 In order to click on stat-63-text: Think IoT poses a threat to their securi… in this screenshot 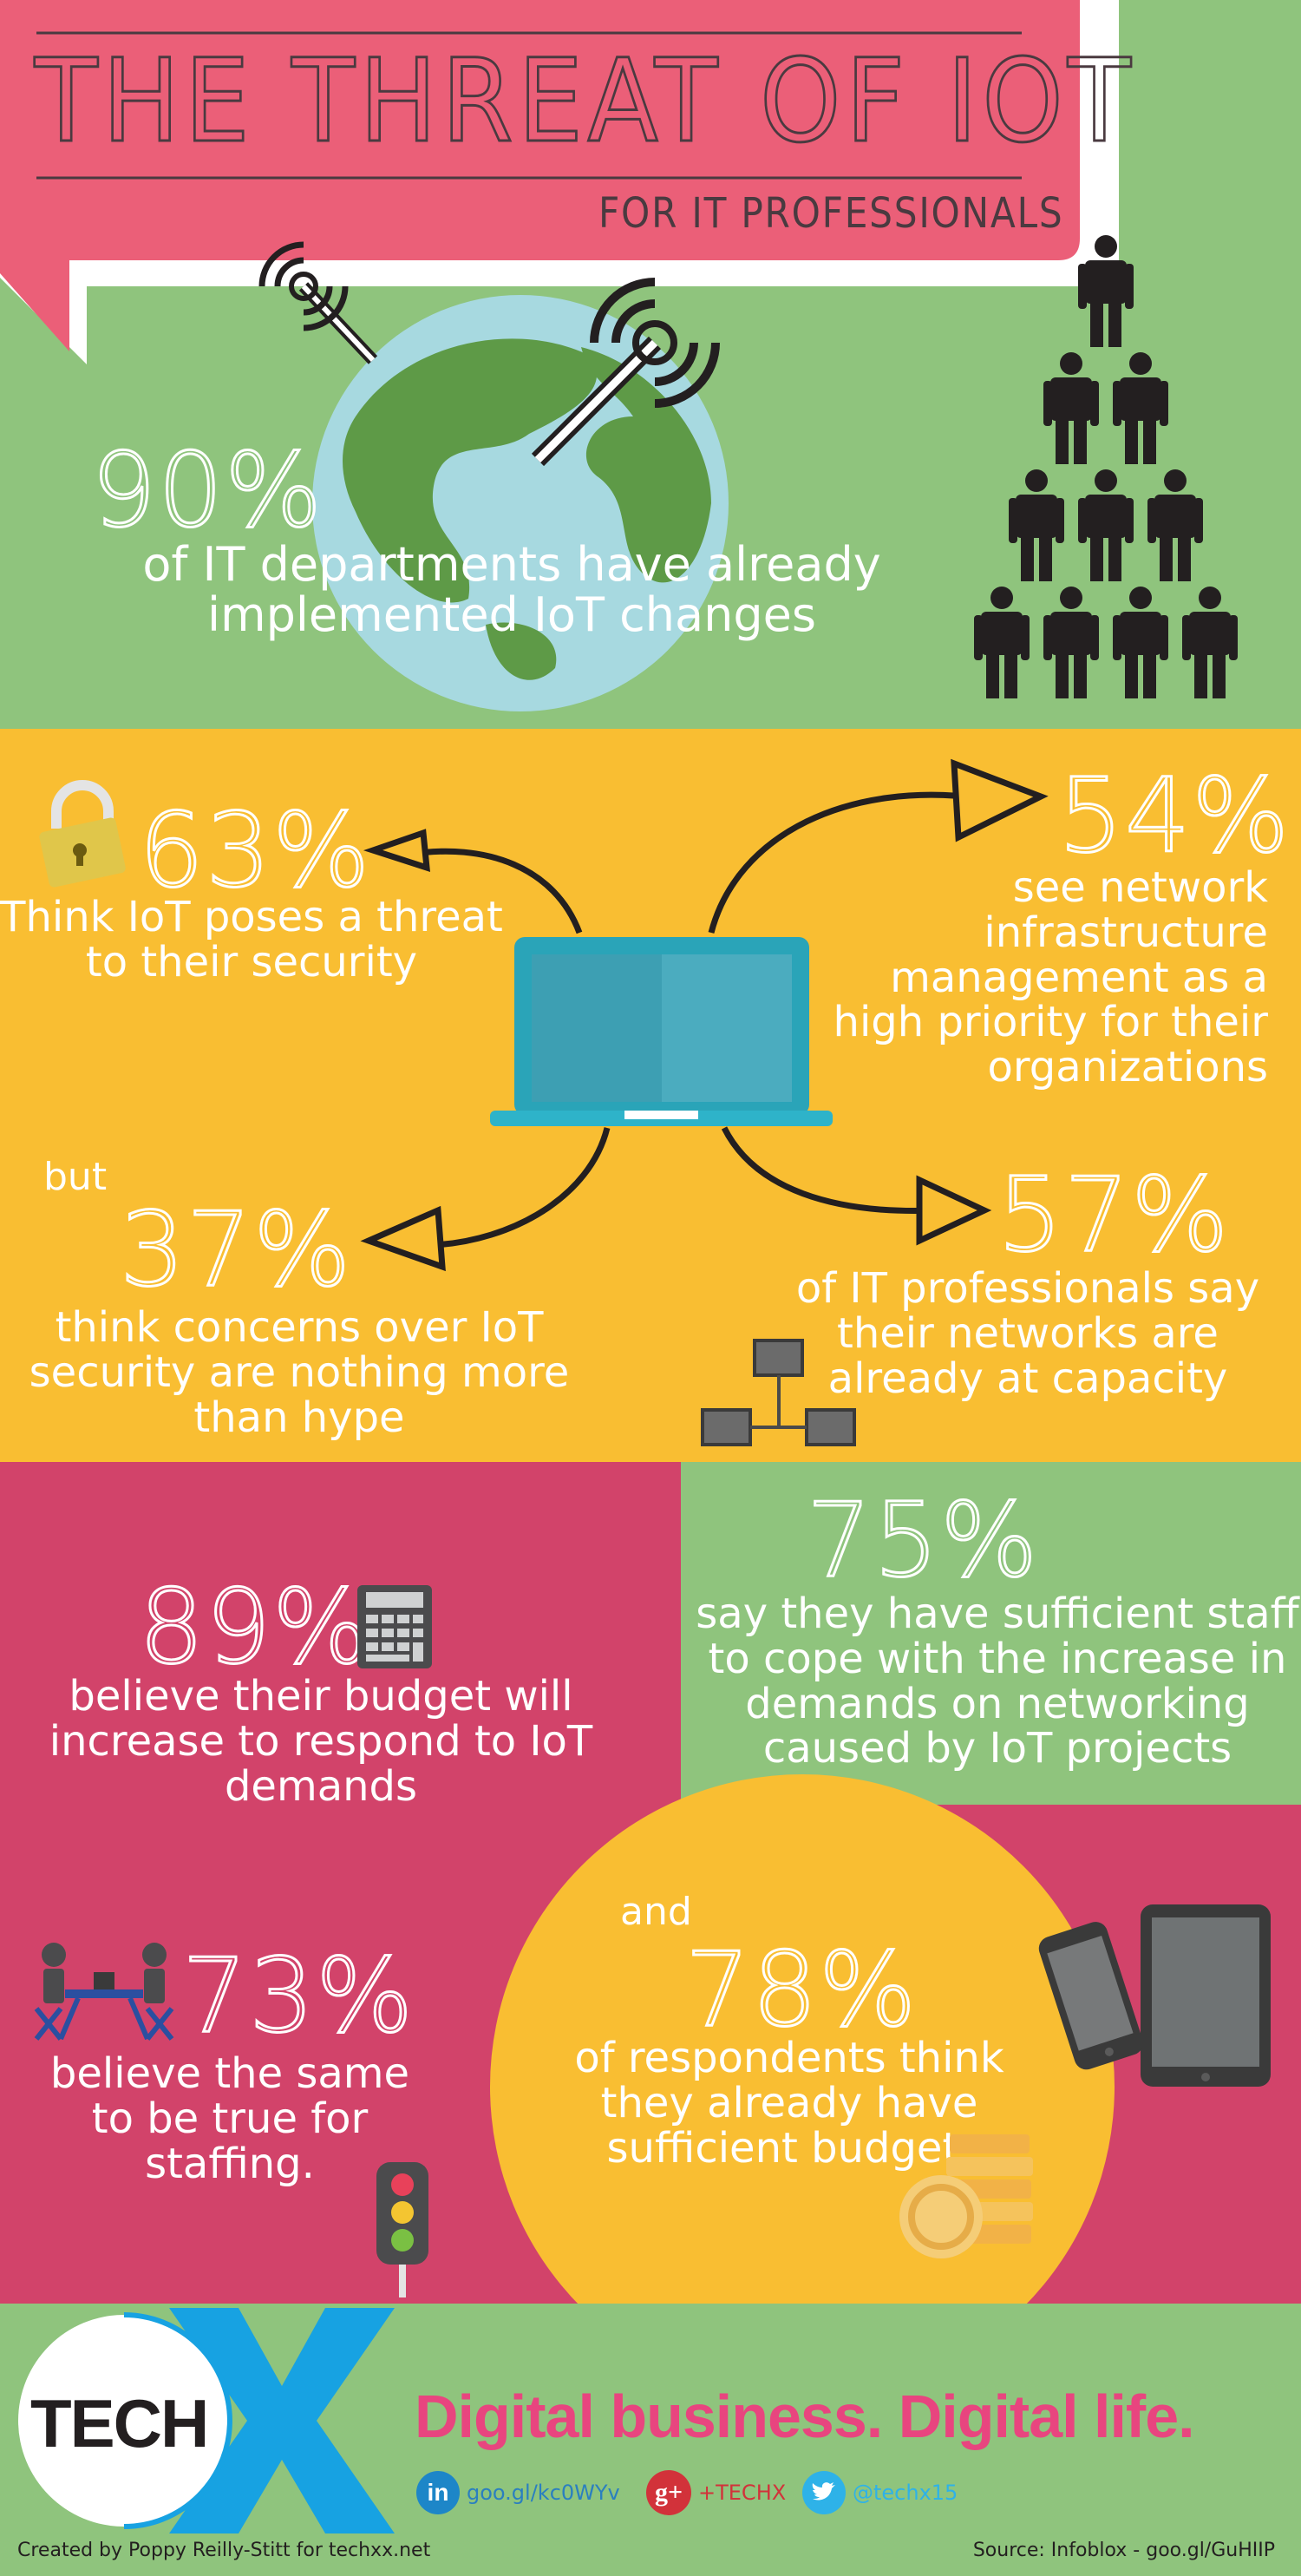, I will do `click(251, 939)`.